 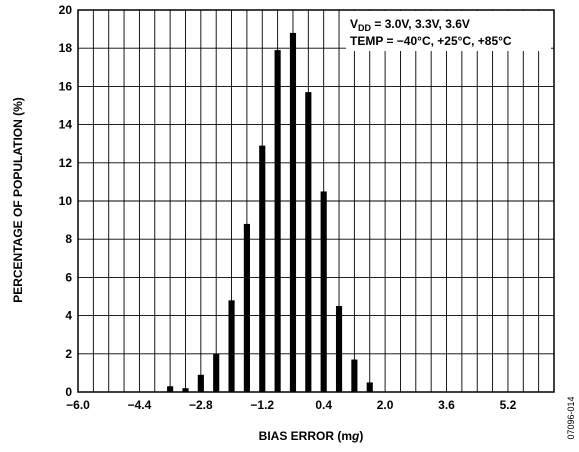 What do you see at coordinates (68, 354) in the screenshot?
I see `y-tick-label: 2` at bounding box center [68, 354].